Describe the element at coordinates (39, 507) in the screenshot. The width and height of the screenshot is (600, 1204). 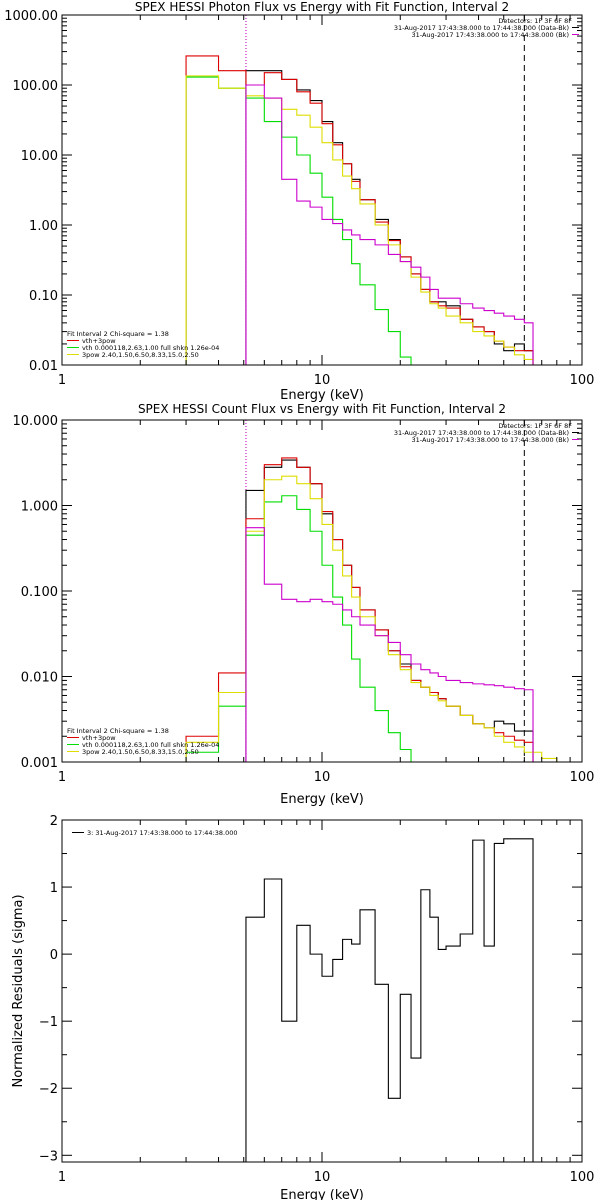
I see `y-tick-label: 1.000` at that location.